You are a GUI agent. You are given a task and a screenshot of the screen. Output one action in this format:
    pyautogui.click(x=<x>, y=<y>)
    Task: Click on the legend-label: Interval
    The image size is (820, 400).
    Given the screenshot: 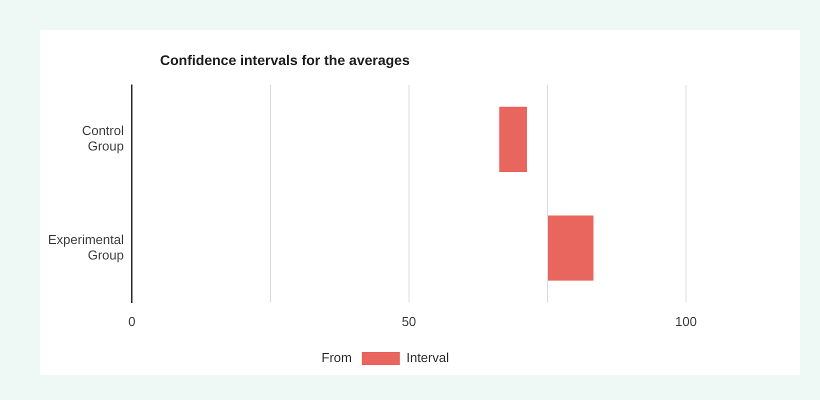 What is the action you would take?
    pyautogui.click(x=428, y=358)
    